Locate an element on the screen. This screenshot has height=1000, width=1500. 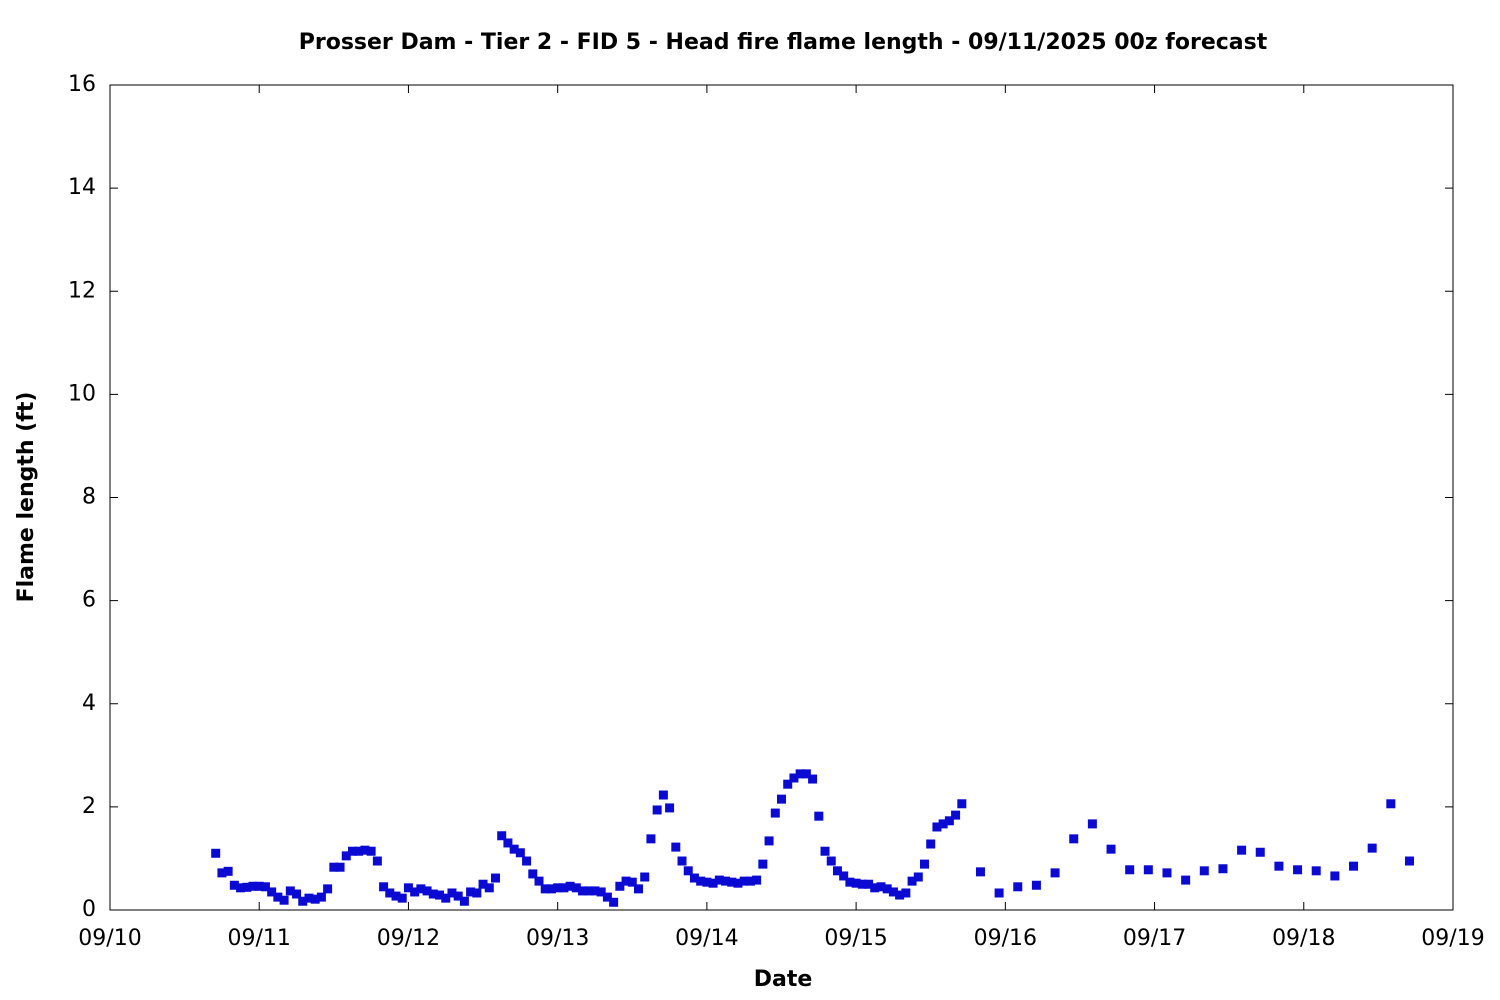
y-tick-label: 6 is located at coordinates (89, 600).